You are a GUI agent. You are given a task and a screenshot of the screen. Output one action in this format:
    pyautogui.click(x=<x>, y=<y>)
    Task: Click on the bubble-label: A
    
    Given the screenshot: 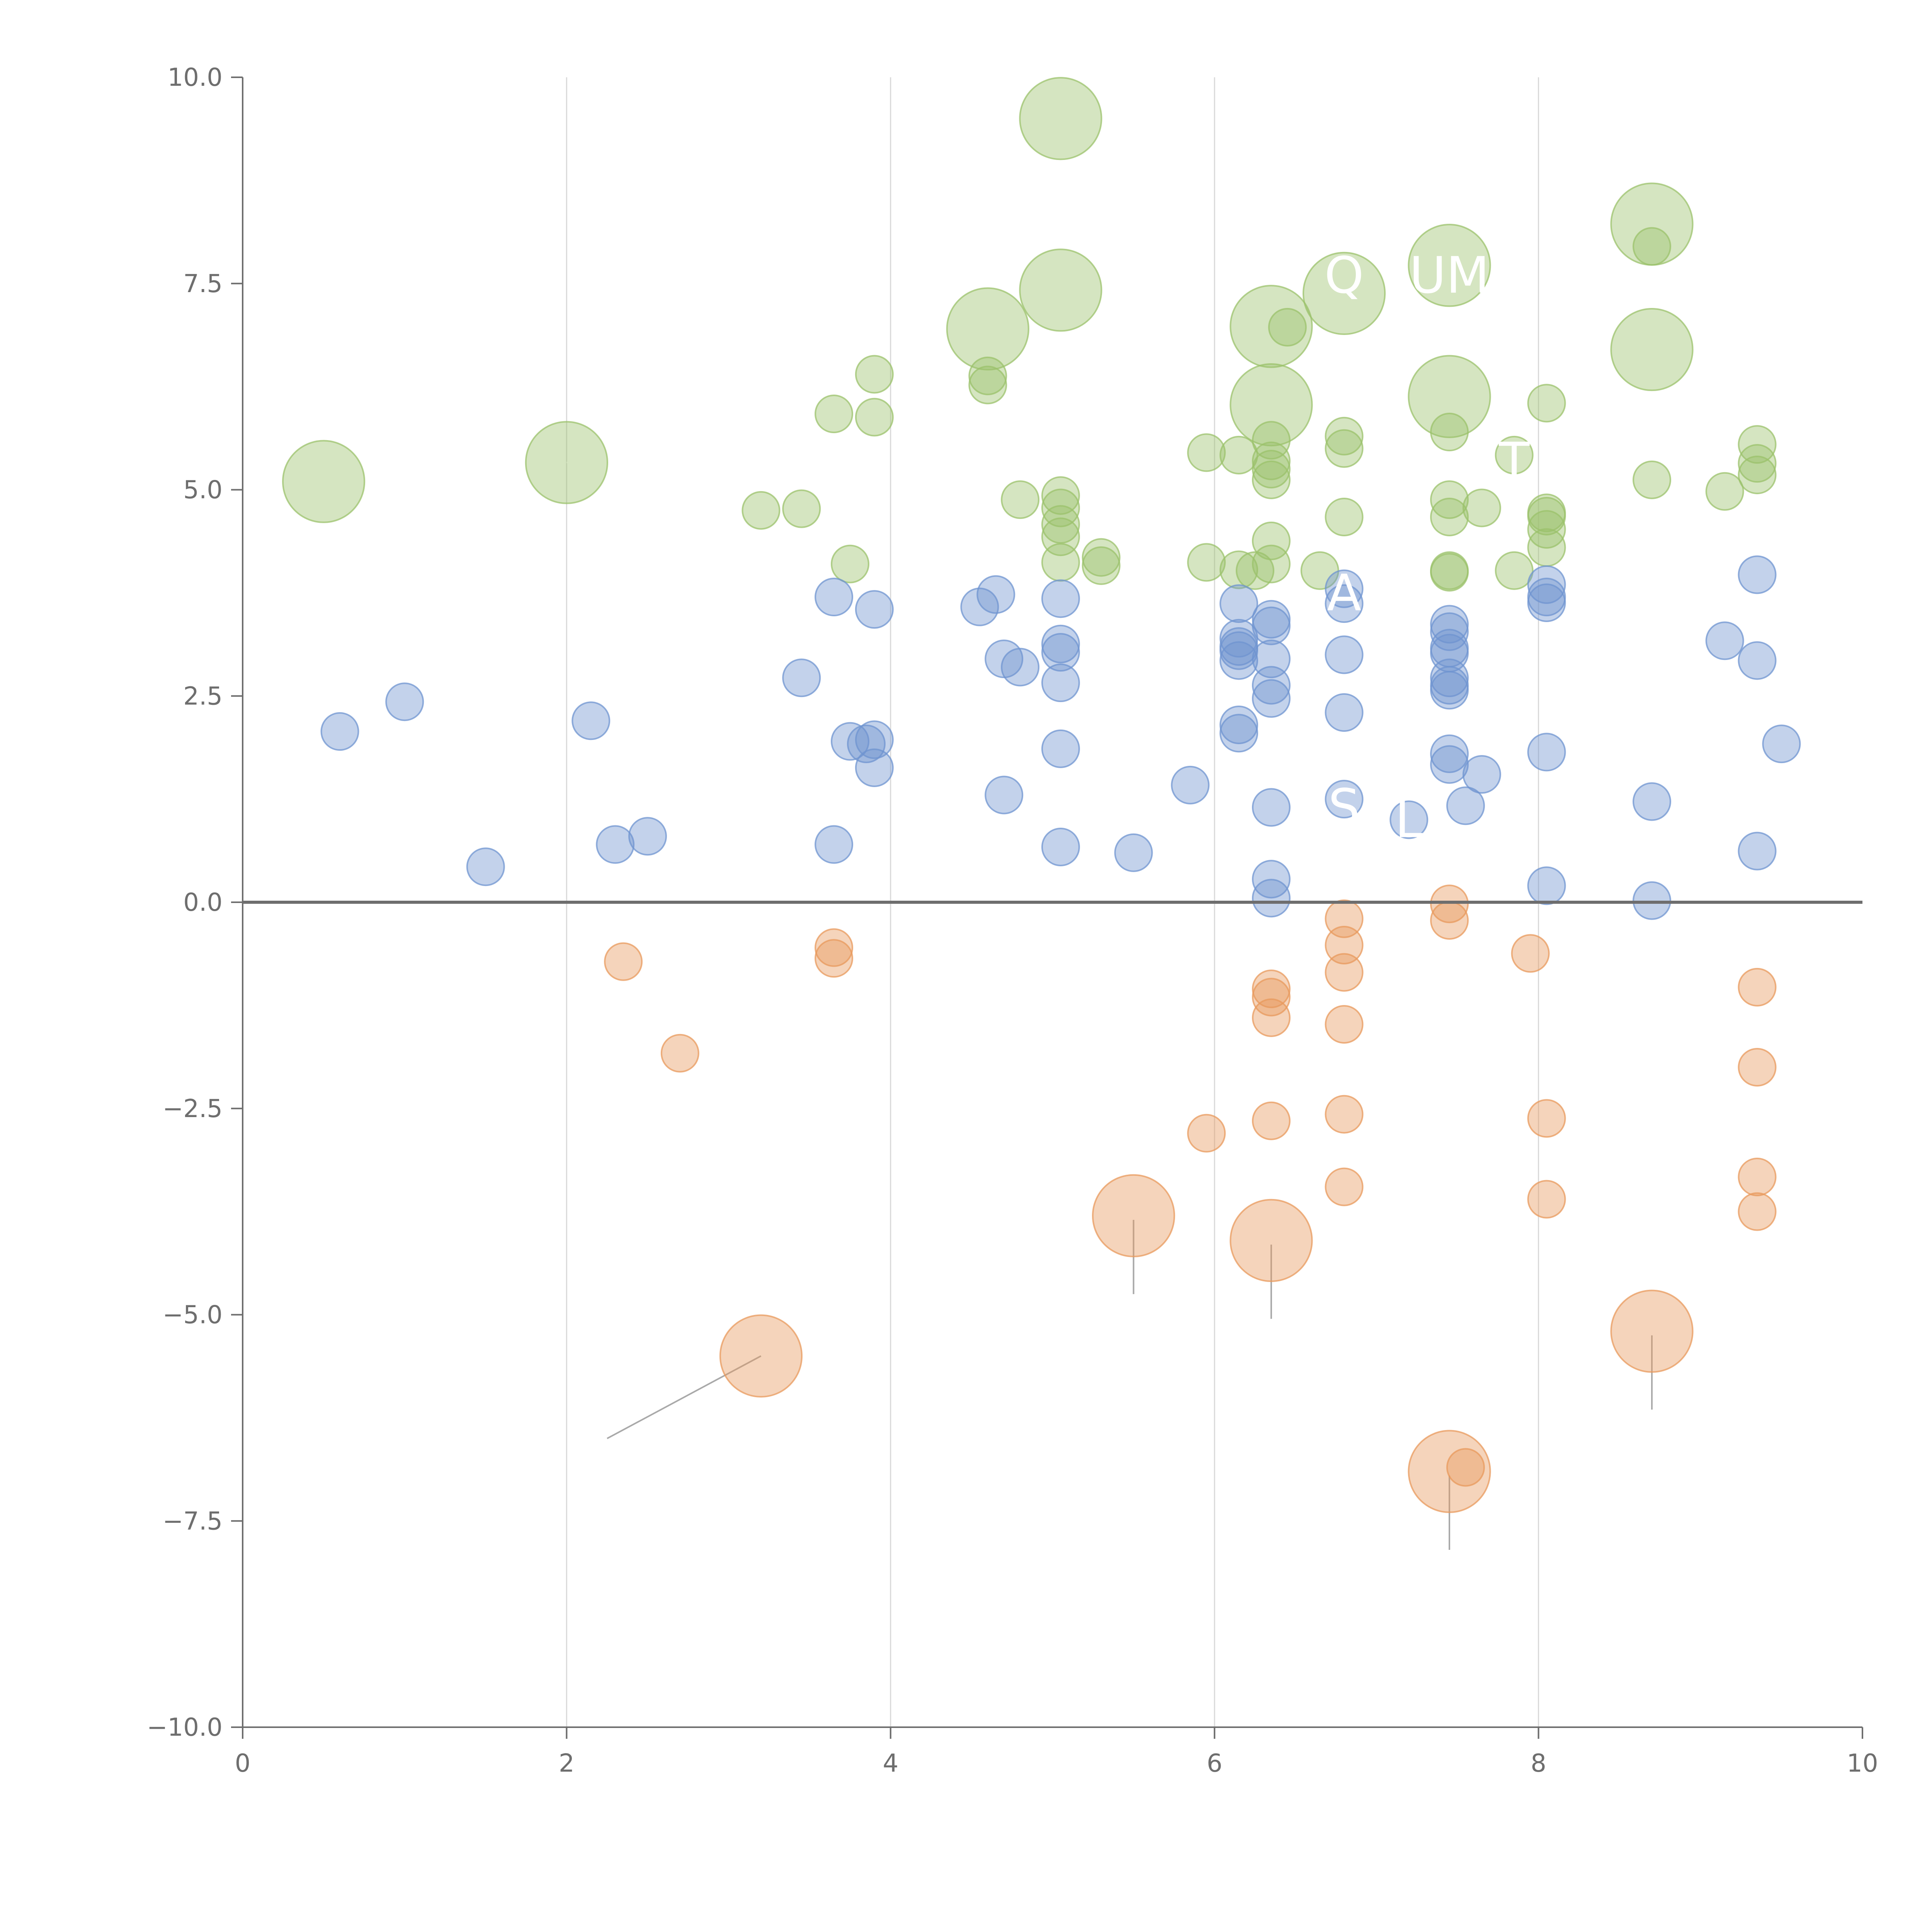 What is the action you would take?
    pyautogui.click(x=1344, y=592)
    